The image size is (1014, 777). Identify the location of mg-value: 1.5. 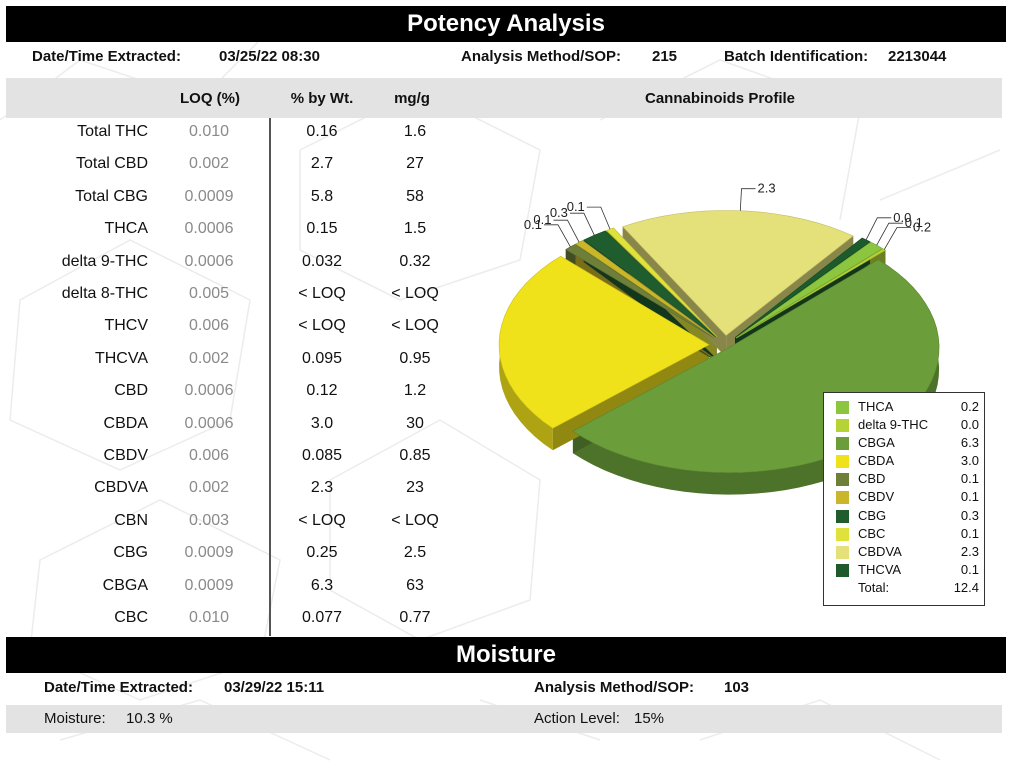
(415, 229).